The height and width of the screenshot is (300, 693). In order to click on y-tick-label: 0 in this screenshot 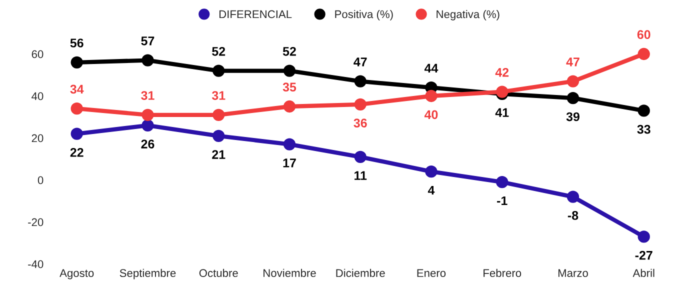, I will do `click(41, 180)`.